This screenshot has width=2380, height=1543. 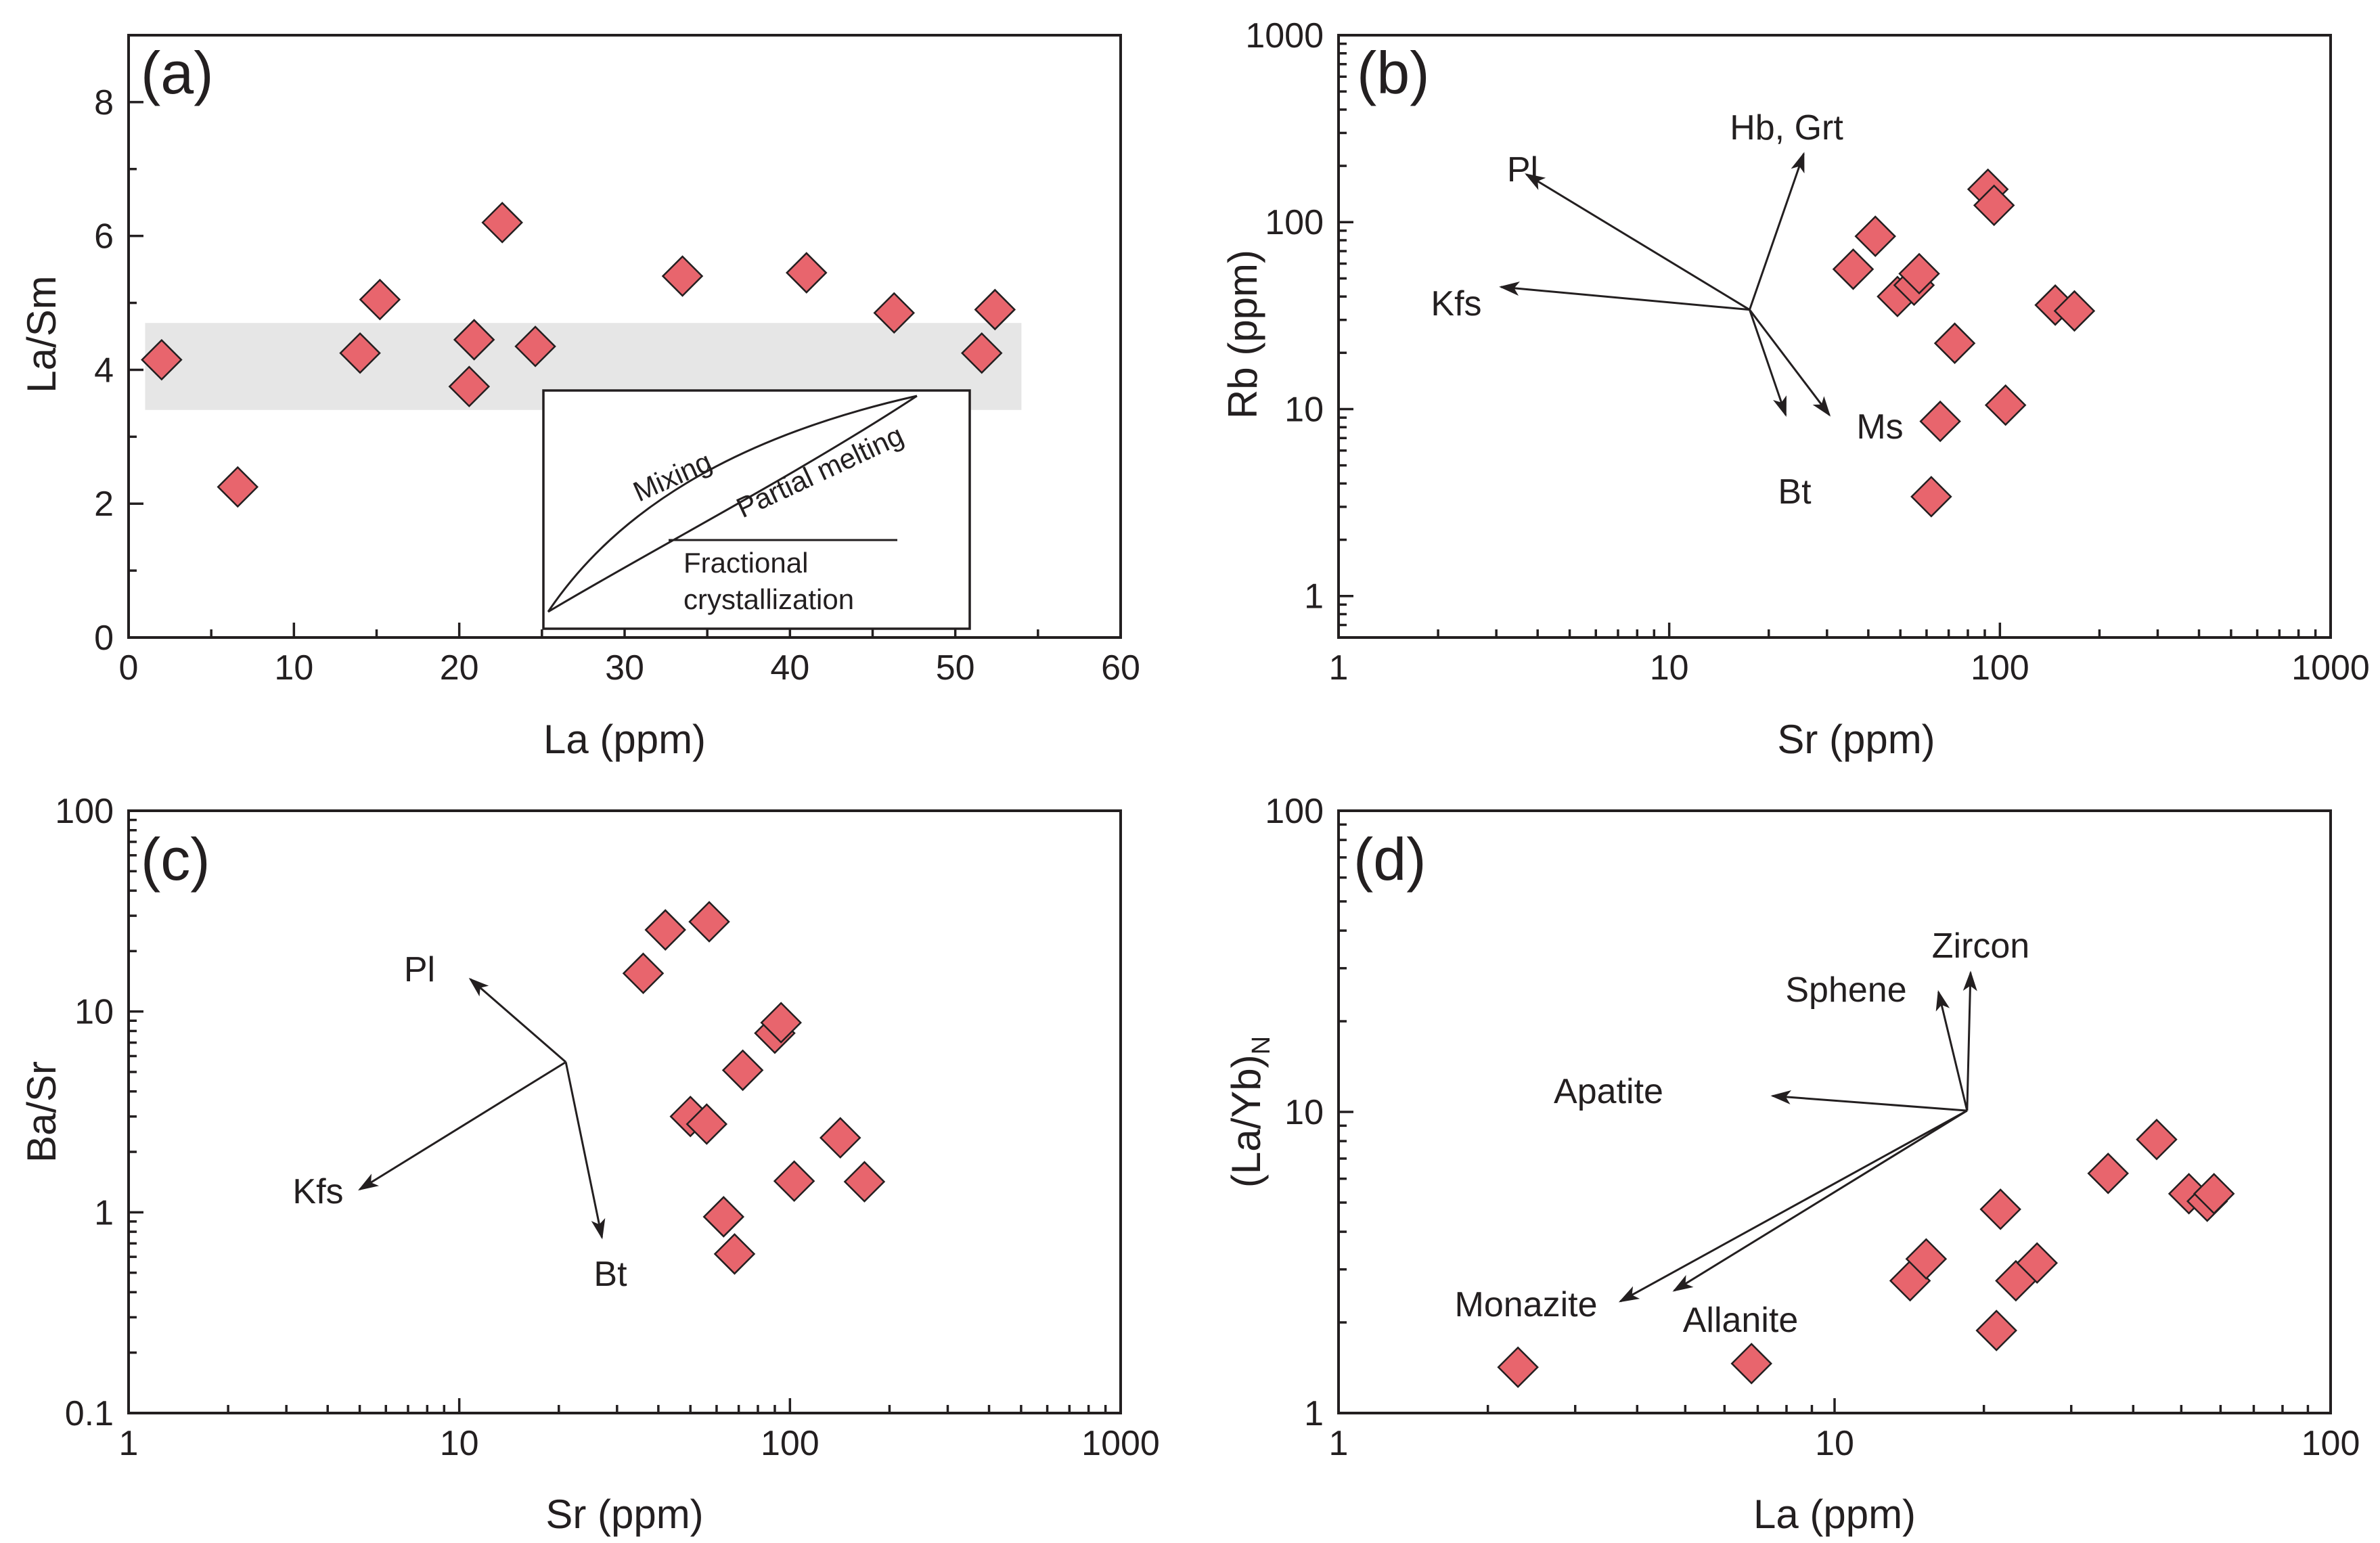 I want to click on y-axis-title: Ba/Sr, so click(x=41, y=1112).